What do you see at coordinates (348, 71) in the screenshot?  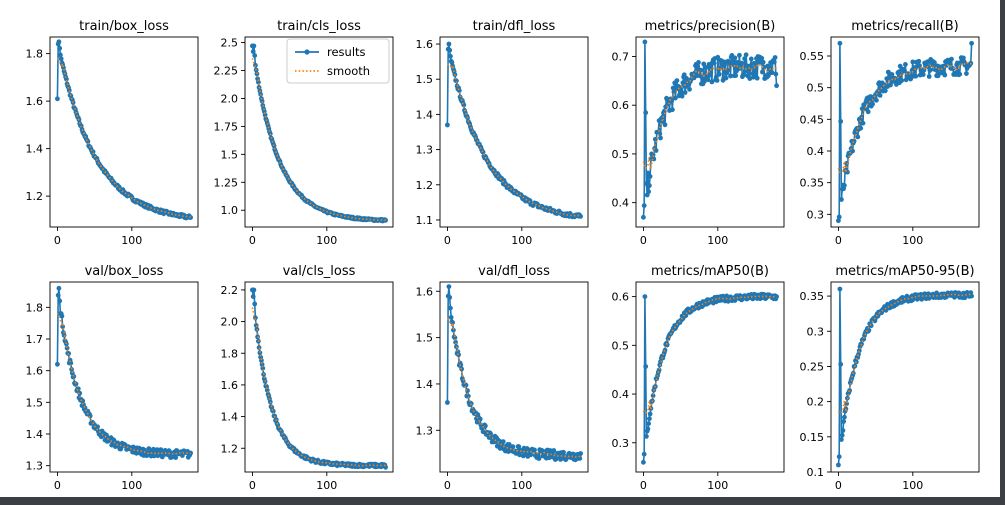 I see `legend-smooth-label: smooth` at bounding box center [348, 71].